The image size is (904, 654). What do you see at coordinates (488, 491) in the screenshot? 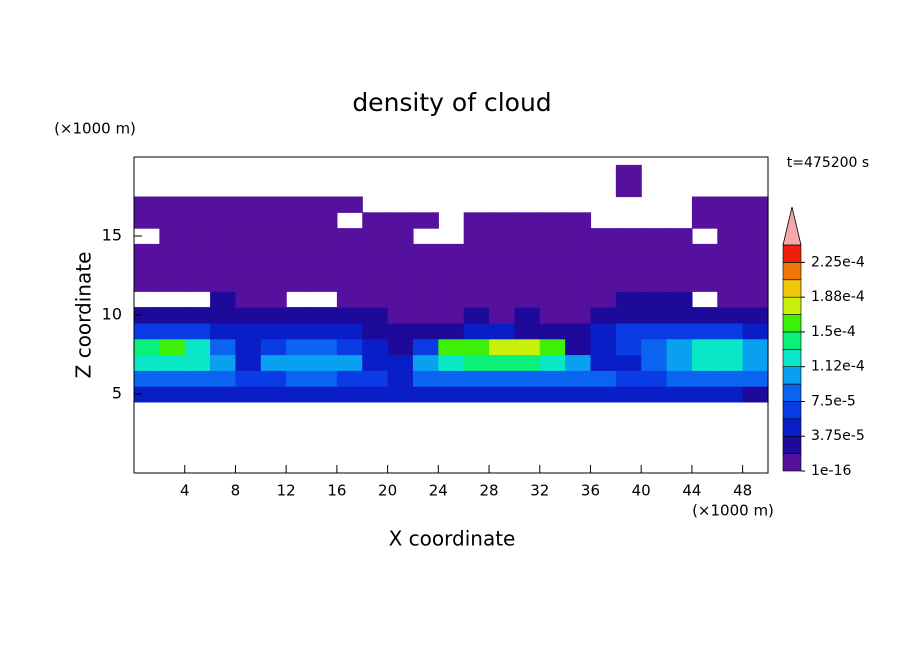
I see `x-tick-label: 28` at bounding box center [488, 491].